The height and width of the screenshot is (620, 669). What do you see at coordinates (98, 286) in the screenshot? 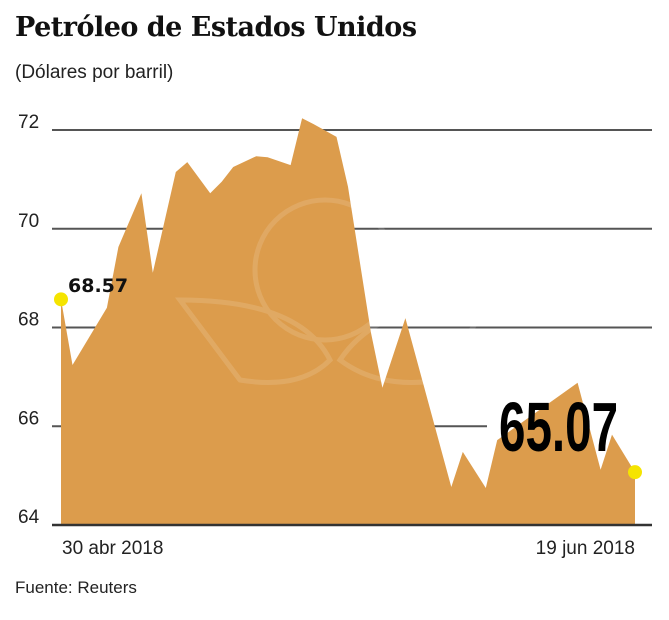
I see `start-value-label: 68.57` at bounding box center [98, 286].